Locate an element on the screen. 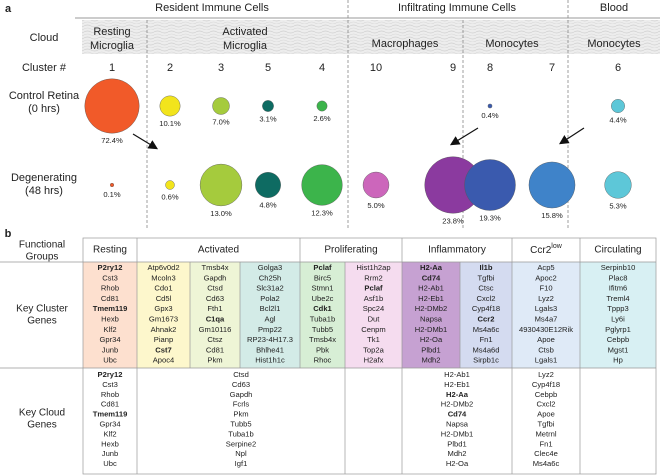 Image resolution: width=660 pixels, height=475 pixels. bubble-label: 19.3% is located at coordinates (490, 217).